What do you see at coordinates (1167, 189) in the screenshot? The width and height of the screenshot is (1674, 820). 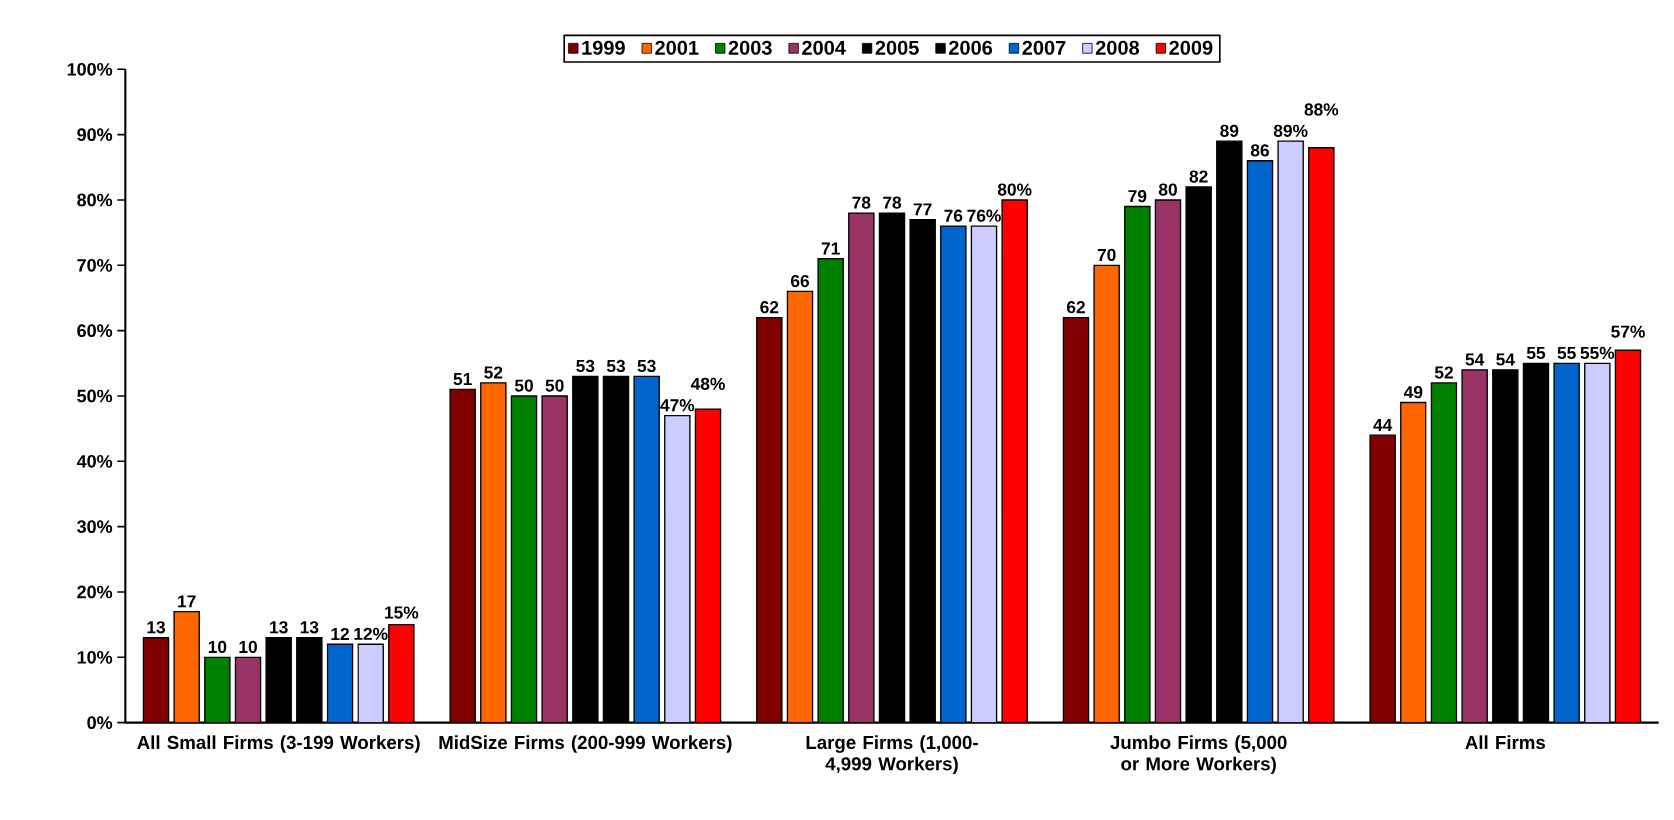 I see `data-label: 80` at bounding box center [1167, 189].